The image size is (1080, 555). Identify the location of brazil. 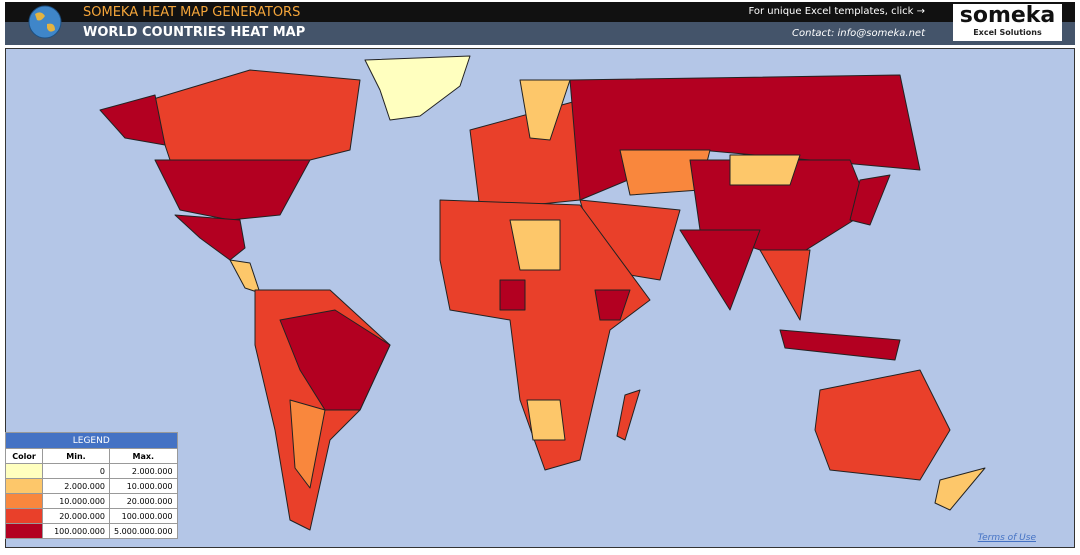
(335, 360).